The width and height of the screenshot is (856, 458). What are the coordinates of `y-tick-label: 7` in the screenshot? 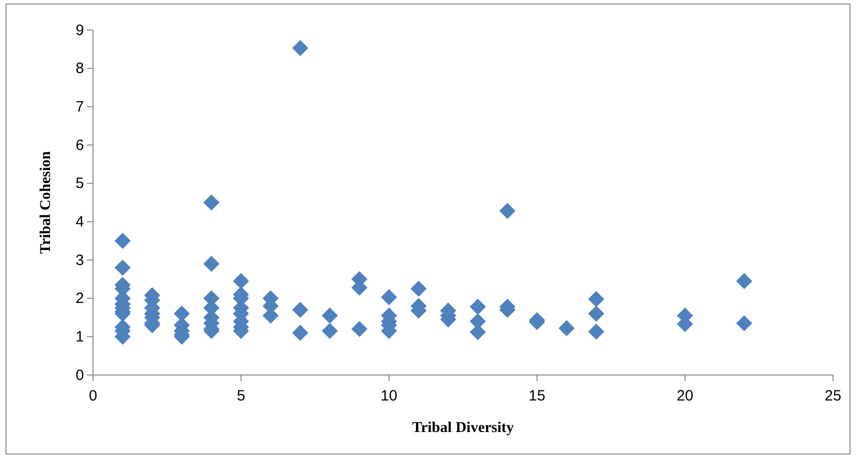 It's located at (80, 107).